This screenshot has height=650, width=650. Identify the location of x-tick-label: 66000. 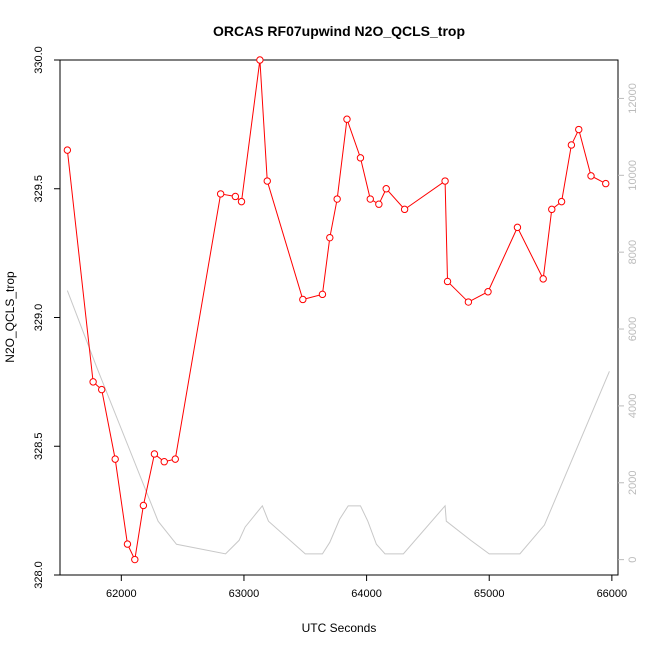
(612, 594).